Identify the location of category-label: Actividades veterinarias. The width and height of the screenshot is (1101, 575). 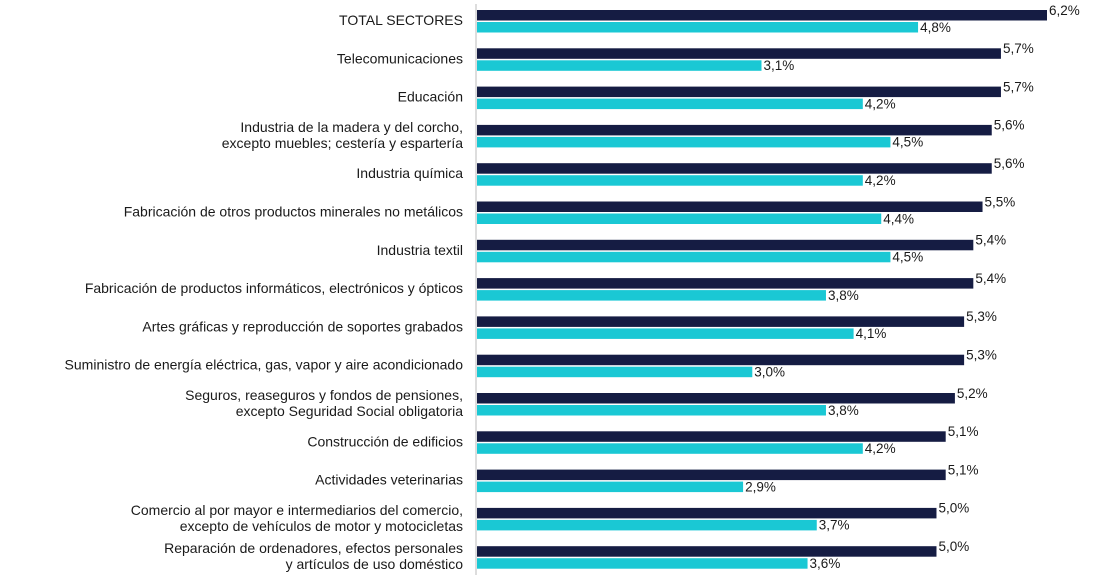
(389, 480).